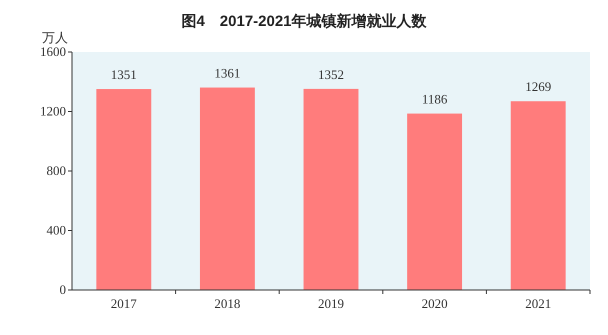  I want to click on data-label: 1269, so click(538, 86).